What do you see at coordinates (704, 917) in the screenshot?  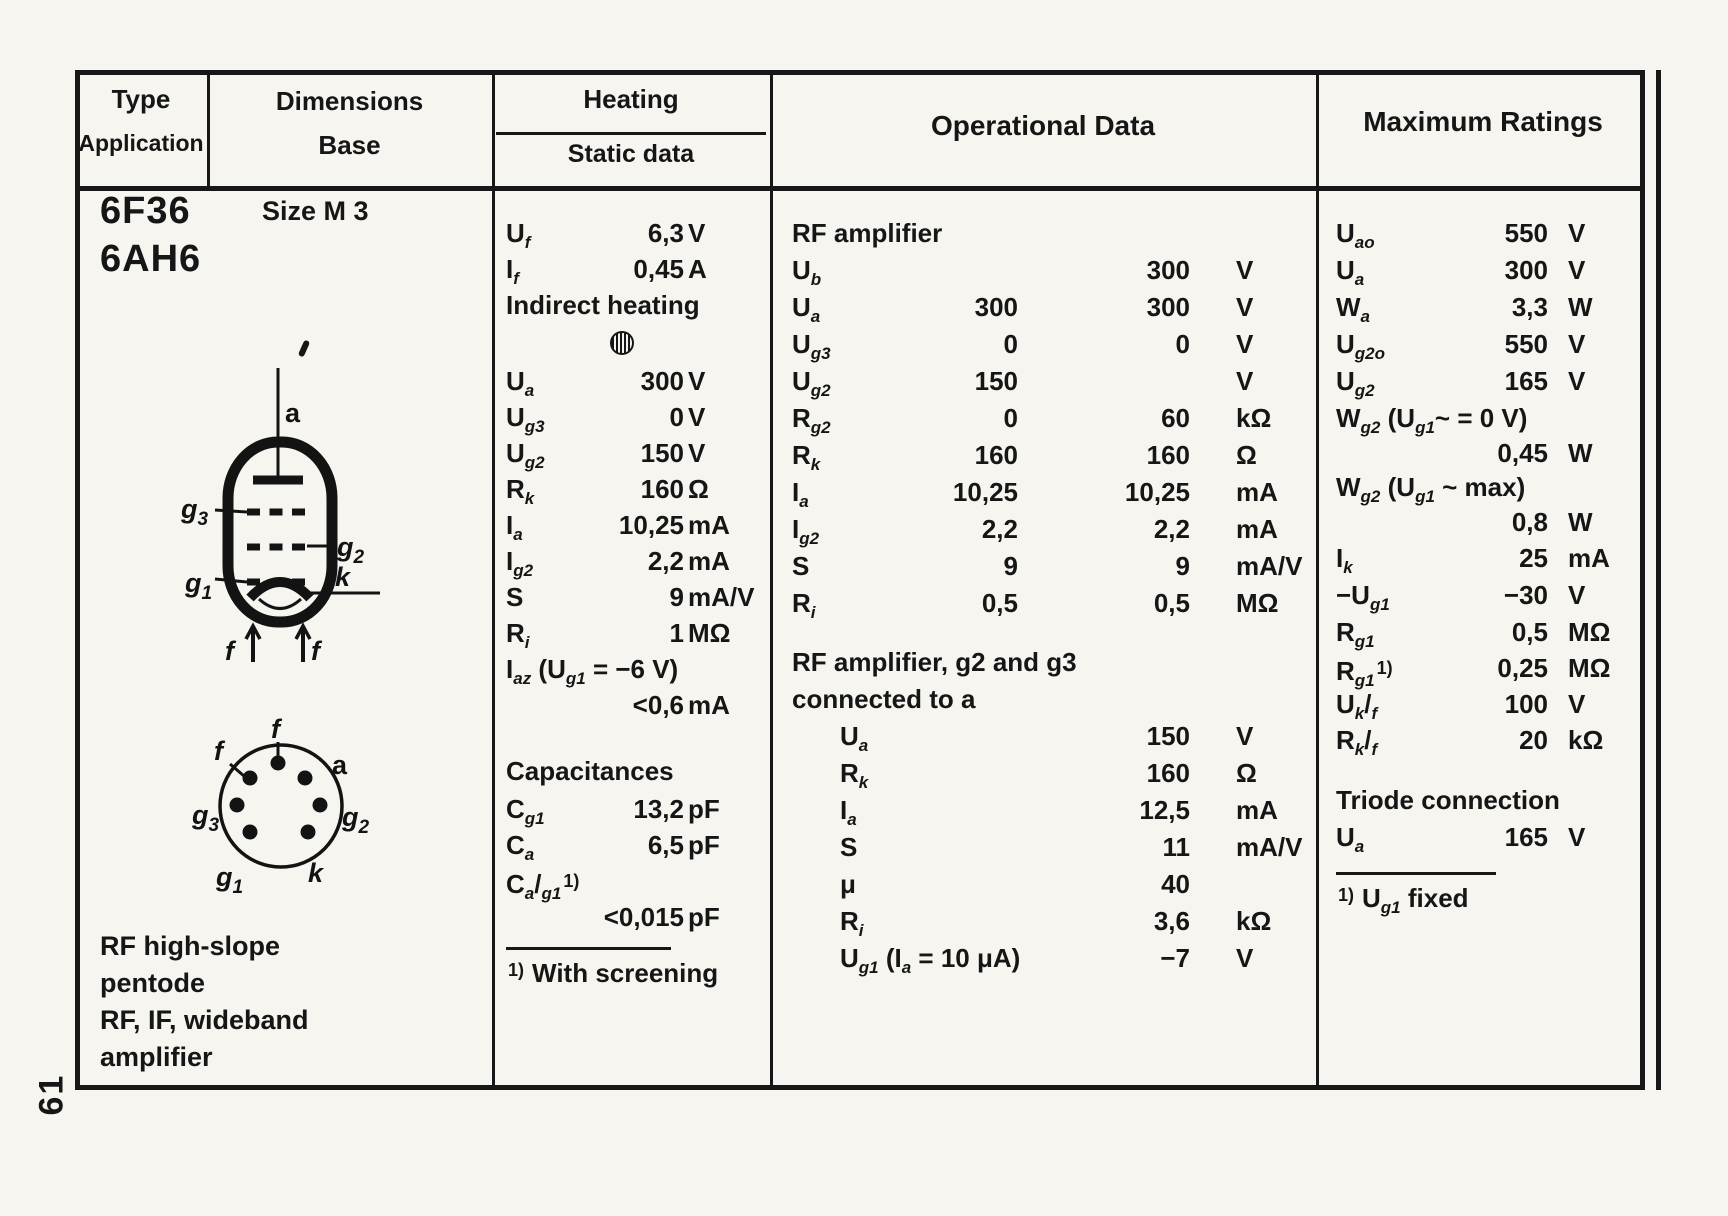 I see `param-unit: pF` at bounding box center [704, 917].